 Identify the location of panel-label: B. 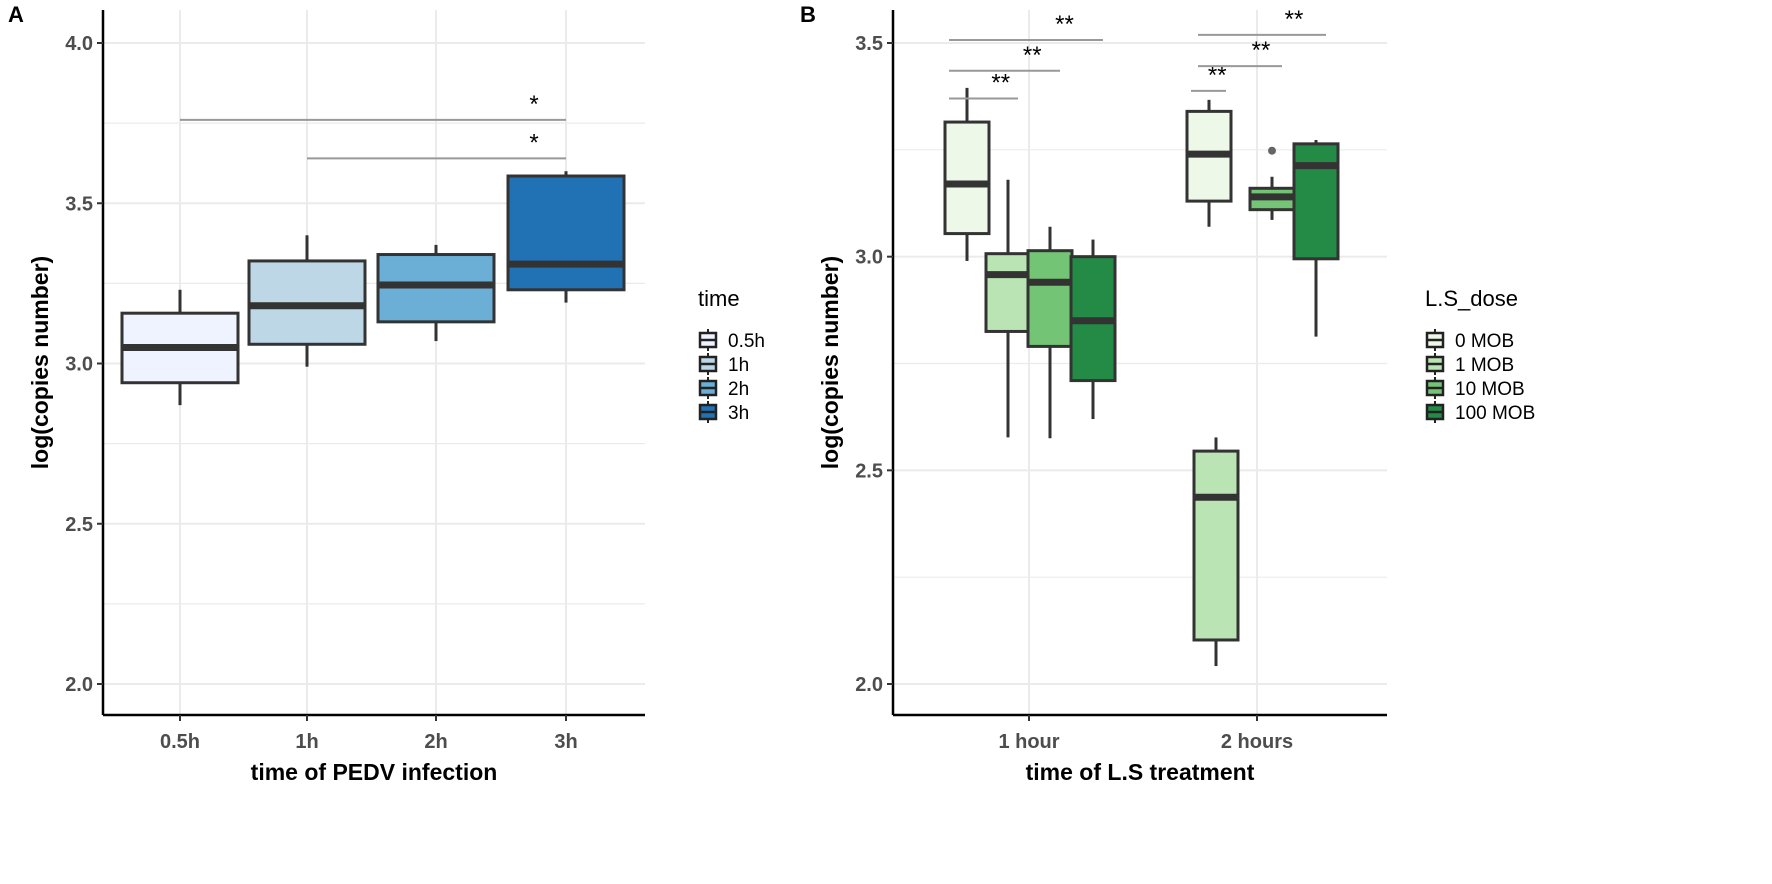
(808, 14).